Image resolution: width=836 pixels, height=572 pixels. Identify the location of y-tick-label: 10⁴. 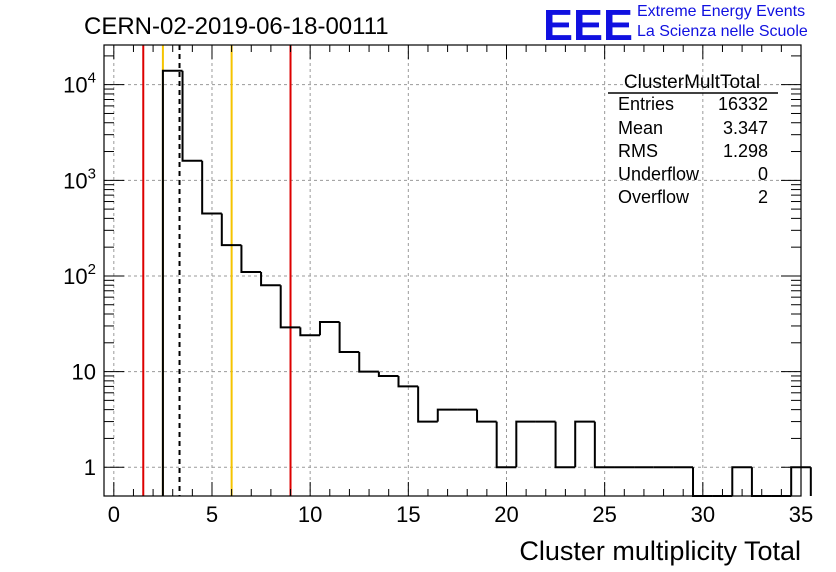
(79, 84).